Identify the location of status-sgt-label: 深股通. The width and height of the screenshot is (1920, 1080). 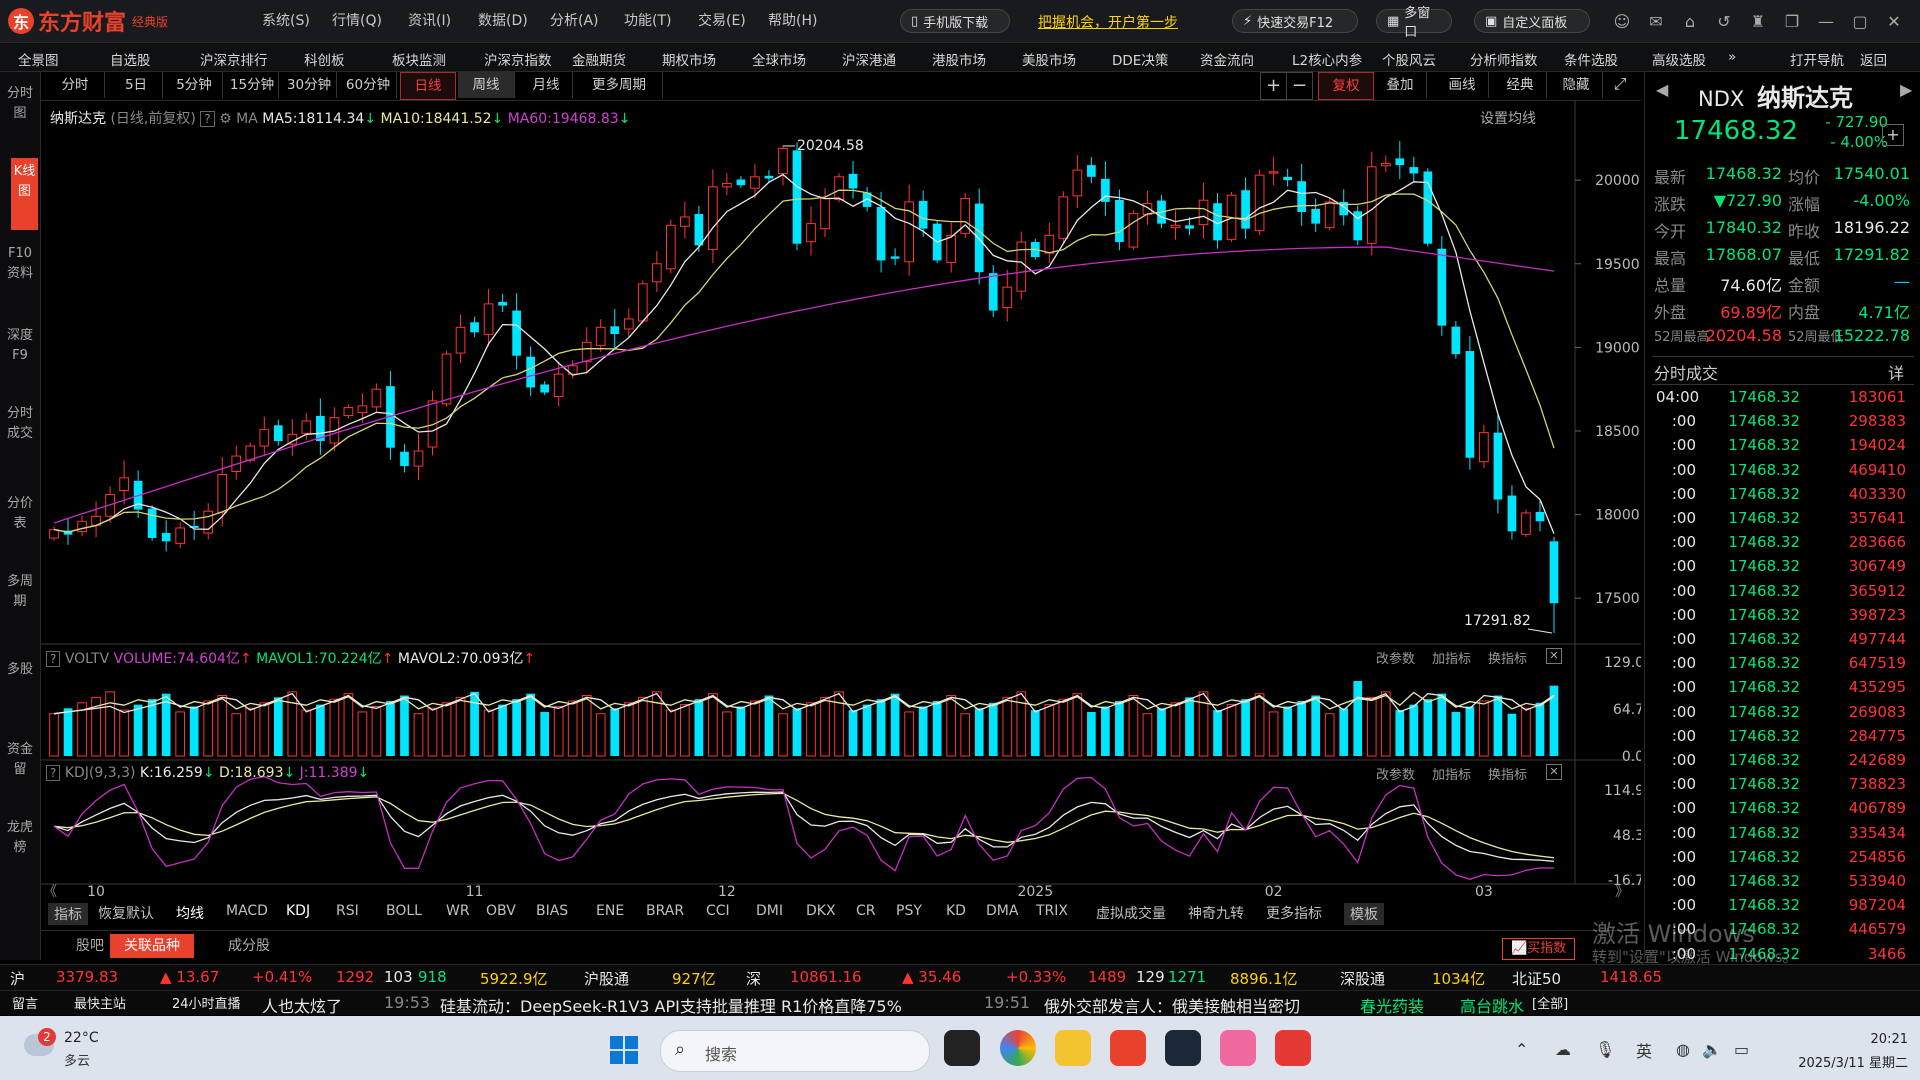
(1363, 979).